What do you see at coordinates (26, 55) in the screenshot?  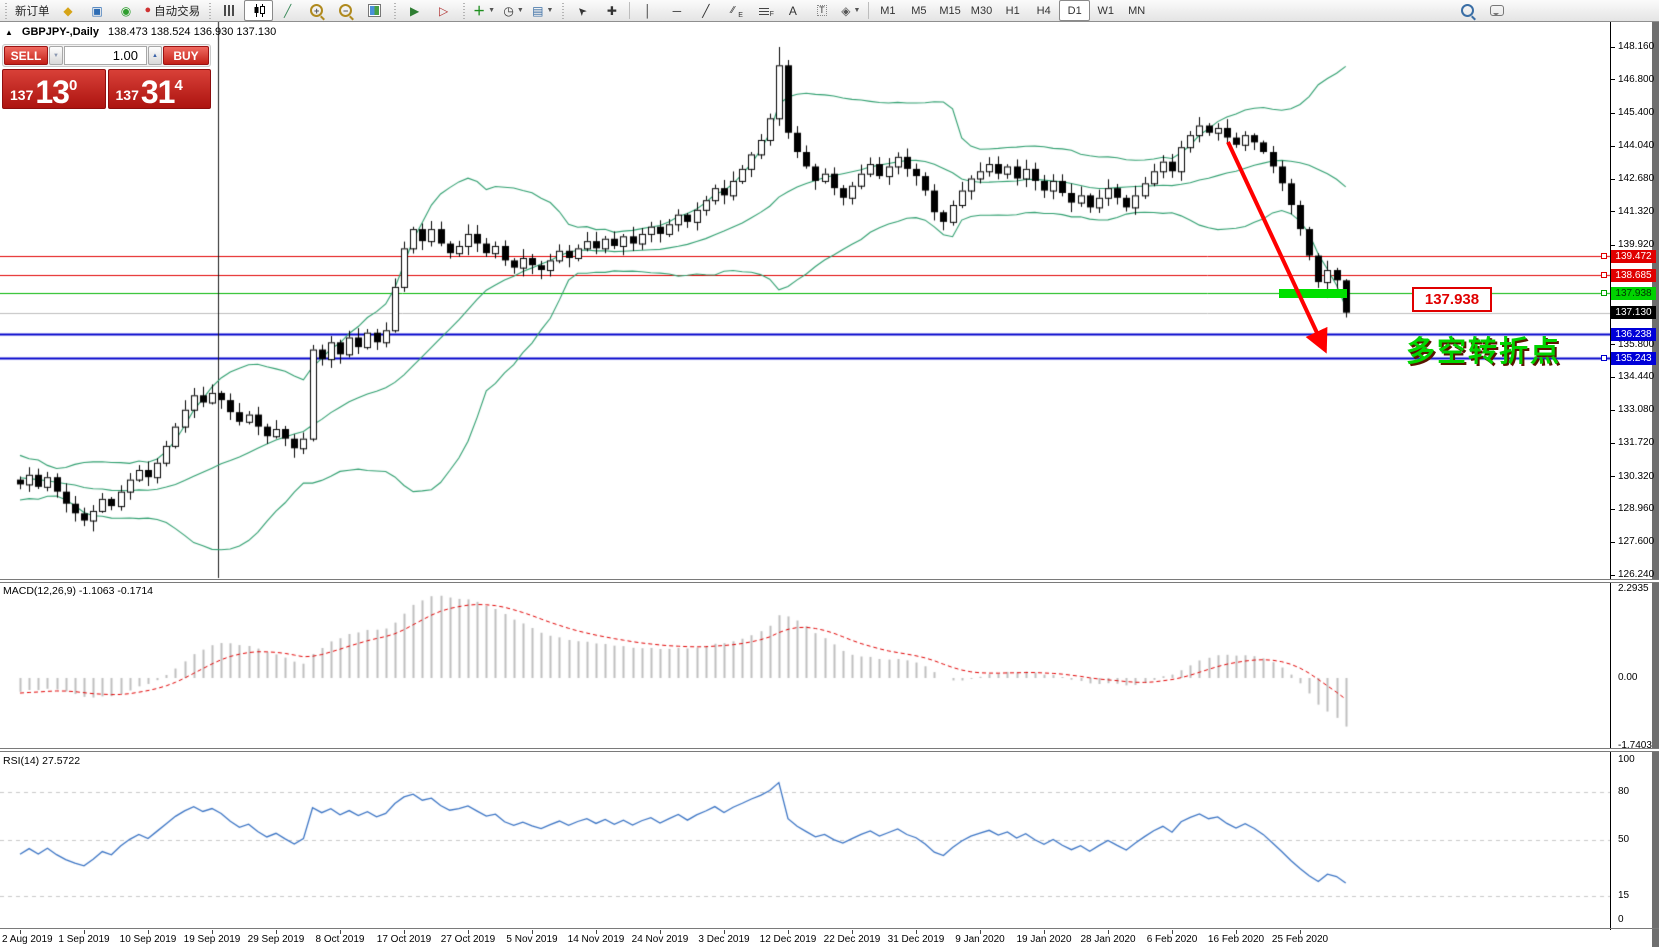 I see `sell-button: SELL` at bounding box center [26, 55].